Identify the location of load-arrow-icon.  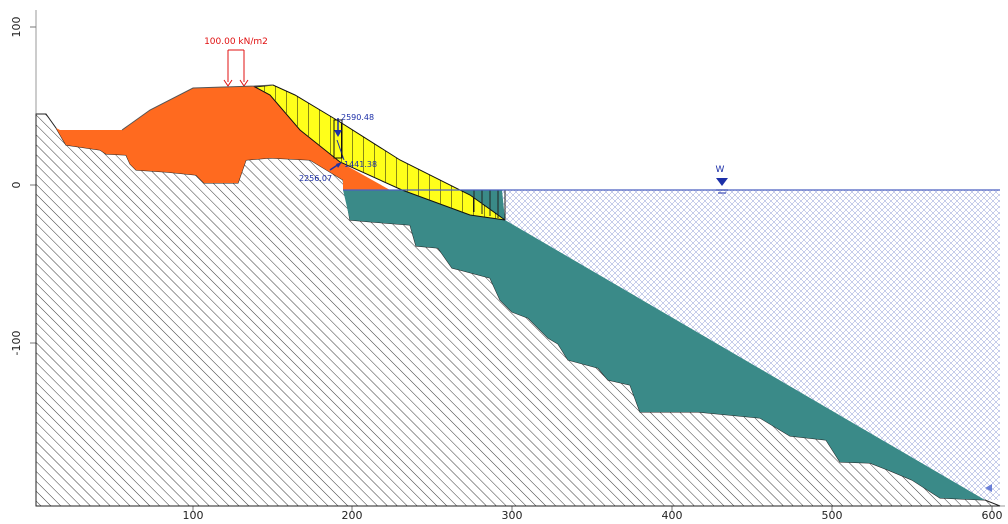
(228, 83).